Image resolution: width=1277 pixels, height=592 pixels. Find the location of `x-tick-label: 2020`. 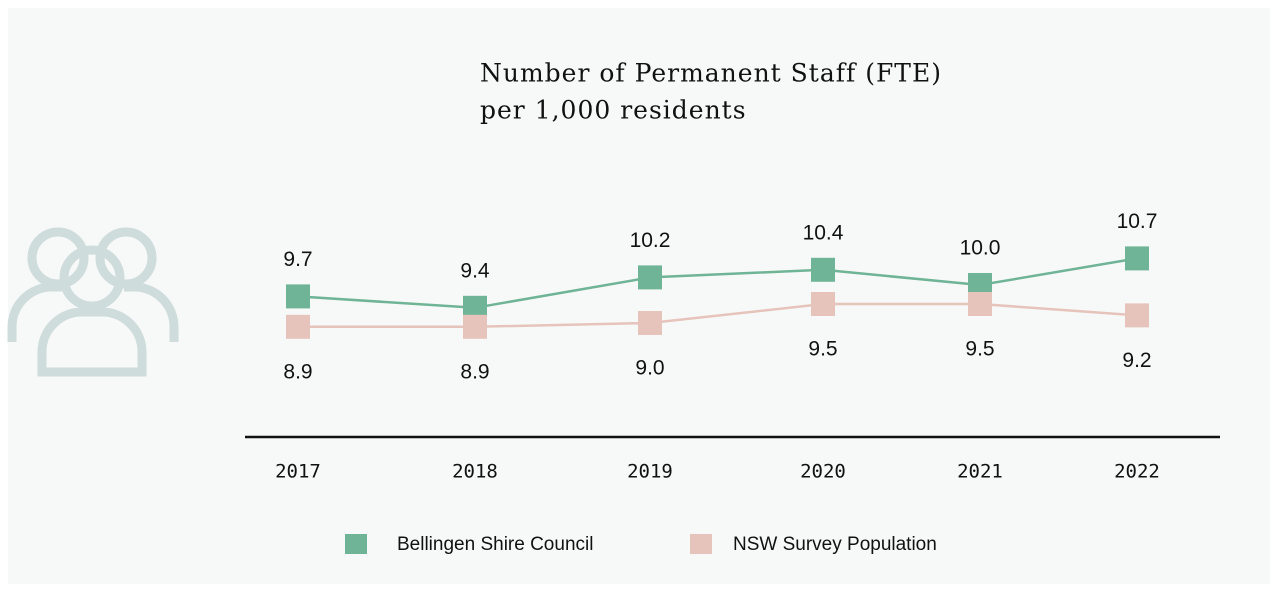

x-tick-label: 2020 is located at coordinates (823, 472).